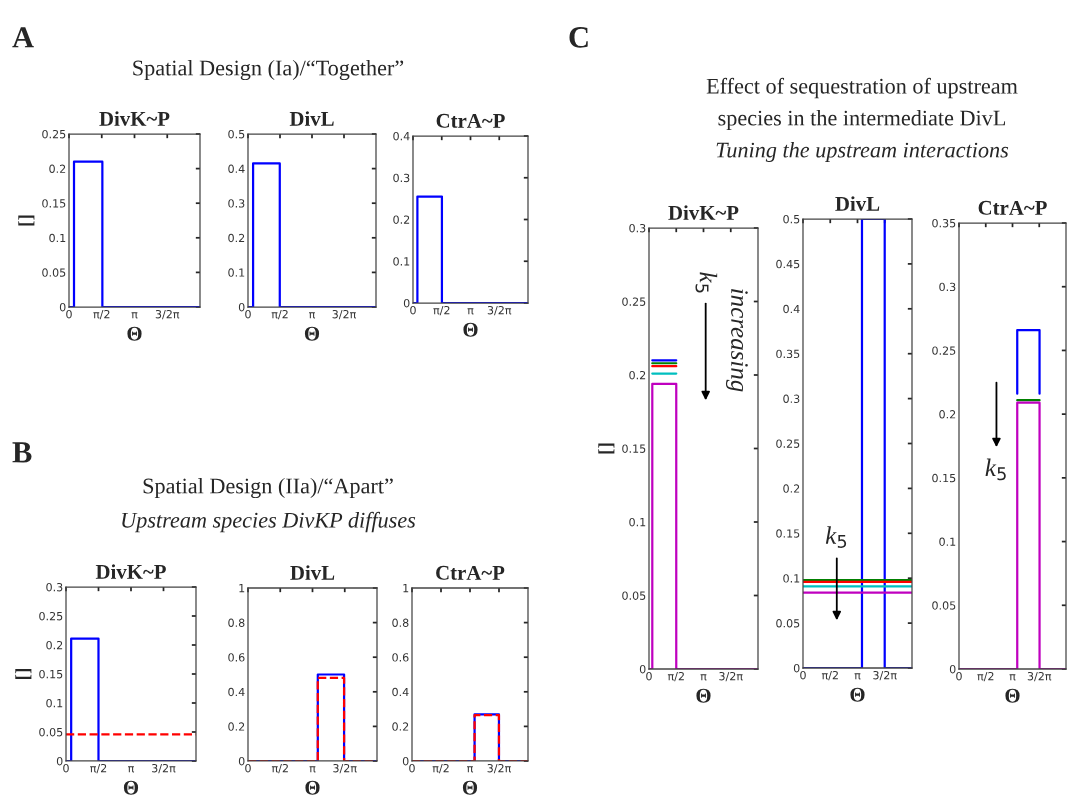 Image resolution: width=1068 pixels, height=811 pixels. I want to click on text: Tuning the upstream interactions, so click(862, 152).